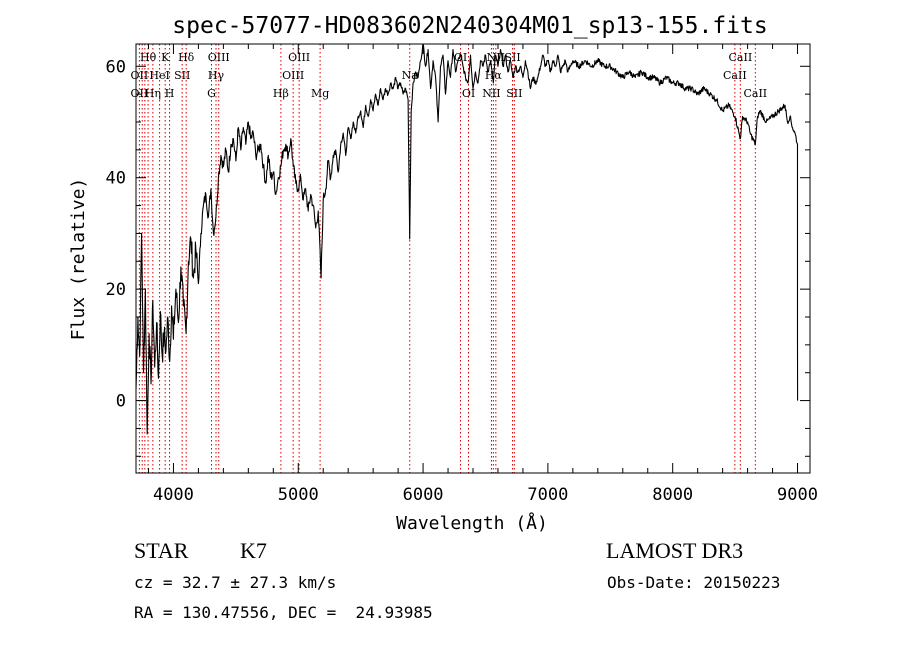 This screenshot has width=900, height=649. Describe the element at coordinates (165, 57) in the screenshot. I see `line-label: K` at that location.